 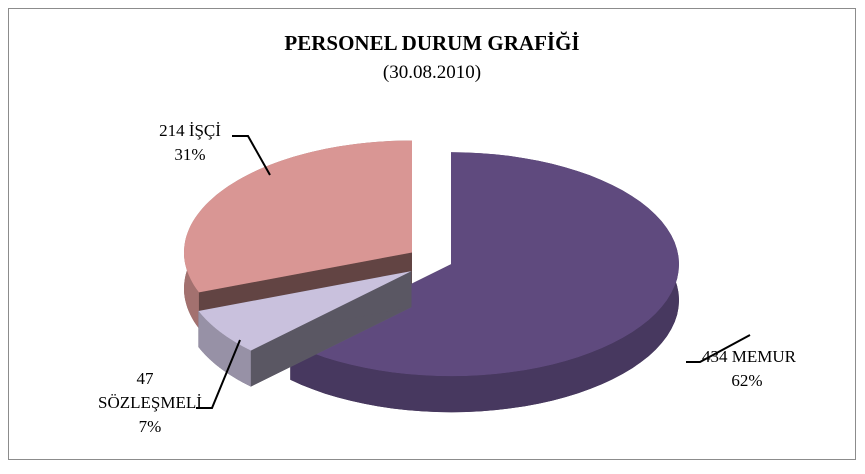 I want to click on chart-subtitle: (30.08.2010), so click(x=432, y=72).